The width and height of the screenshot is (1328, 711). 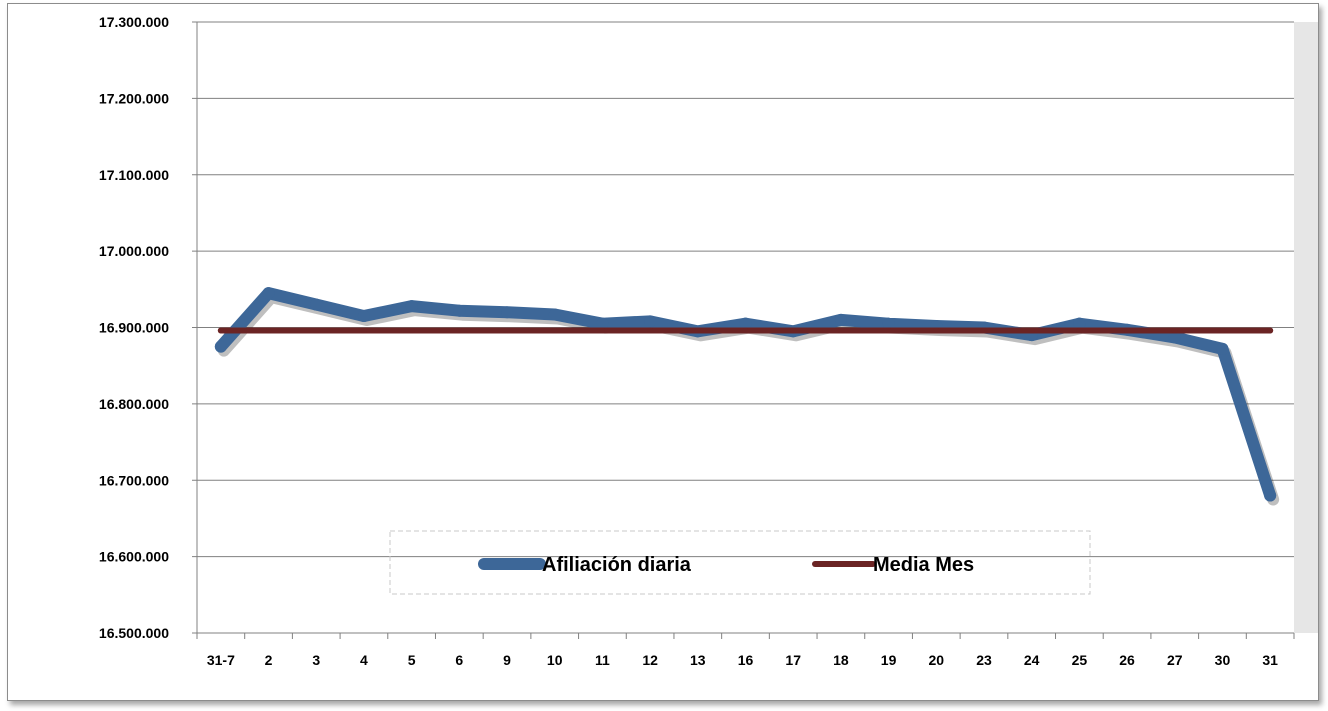 What do you see at coordinates (134, 22) in the screenshot?
I see `y-tick-label: 17.300.000` at bounding box center [134, 22].